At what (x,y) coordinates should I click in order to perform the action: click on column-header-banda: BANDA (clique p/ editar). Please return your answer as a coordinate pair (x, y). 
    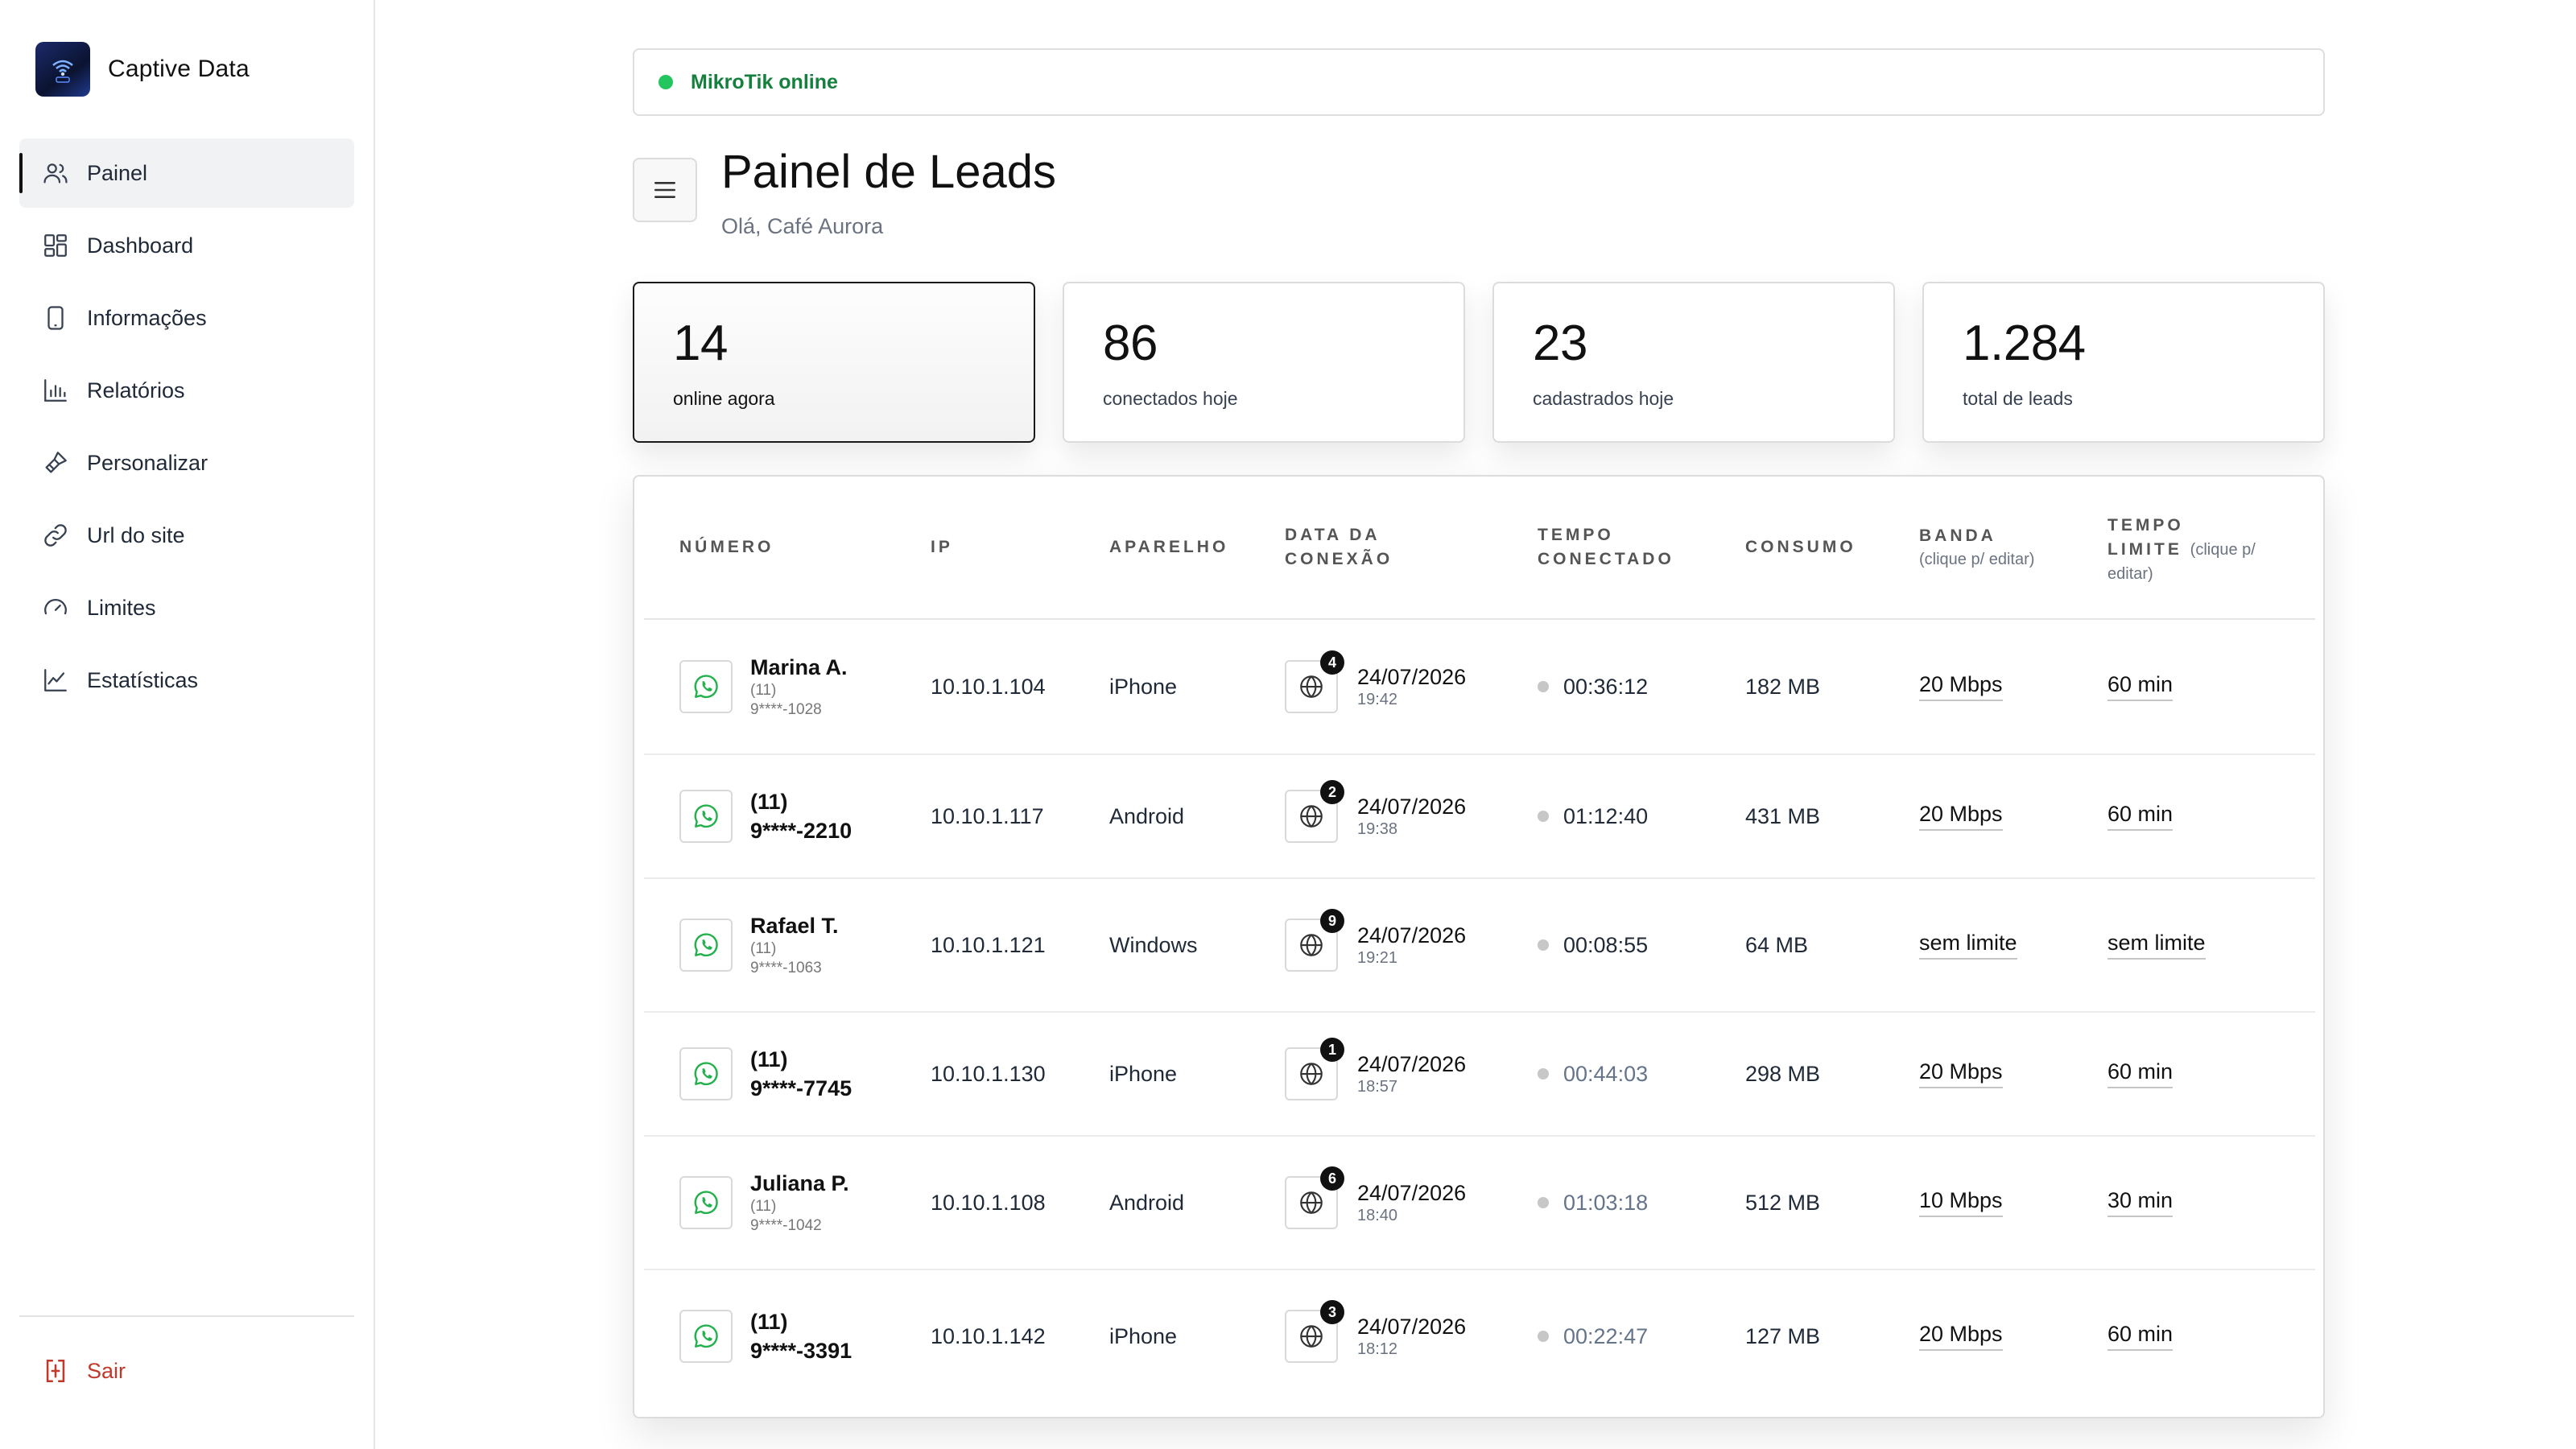
    Looking at the image, I should click on (1979, 547).